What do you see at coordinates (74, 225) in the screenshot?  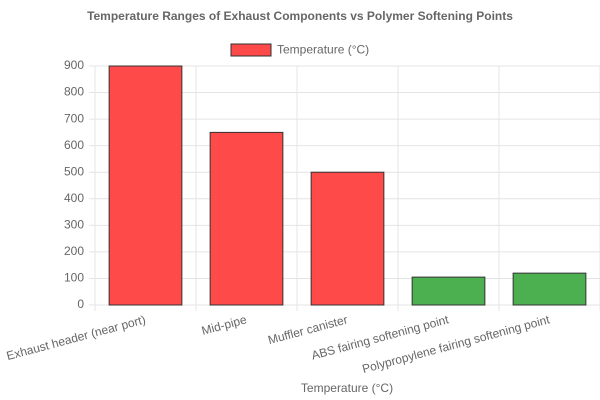 I see `y-tick-label: 300` at bounding box center [74, 225].